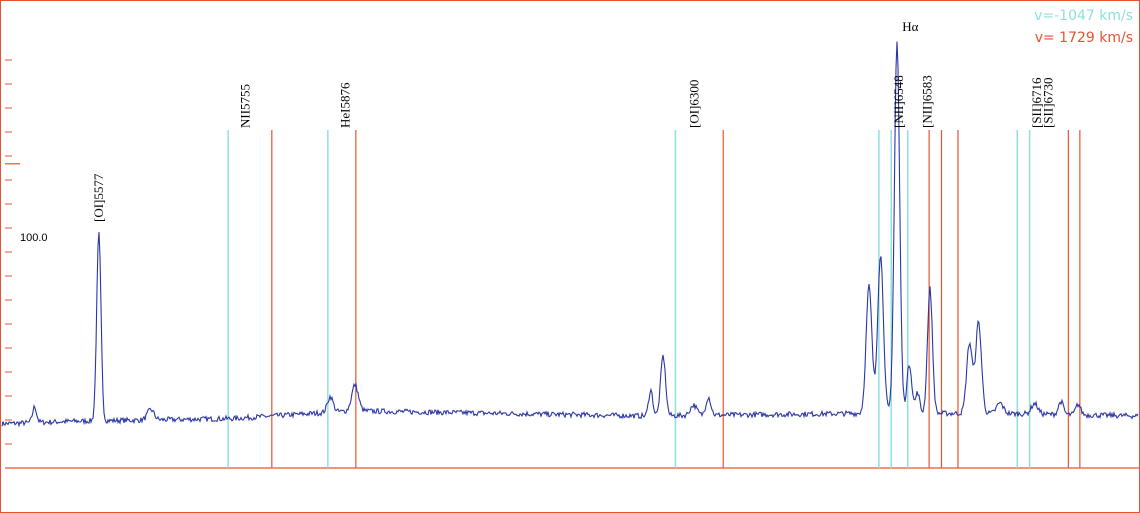 This screenshot has height=513, width=1140. I want to click on legend-item: v= 1729 km/s, so click(1084, 38).